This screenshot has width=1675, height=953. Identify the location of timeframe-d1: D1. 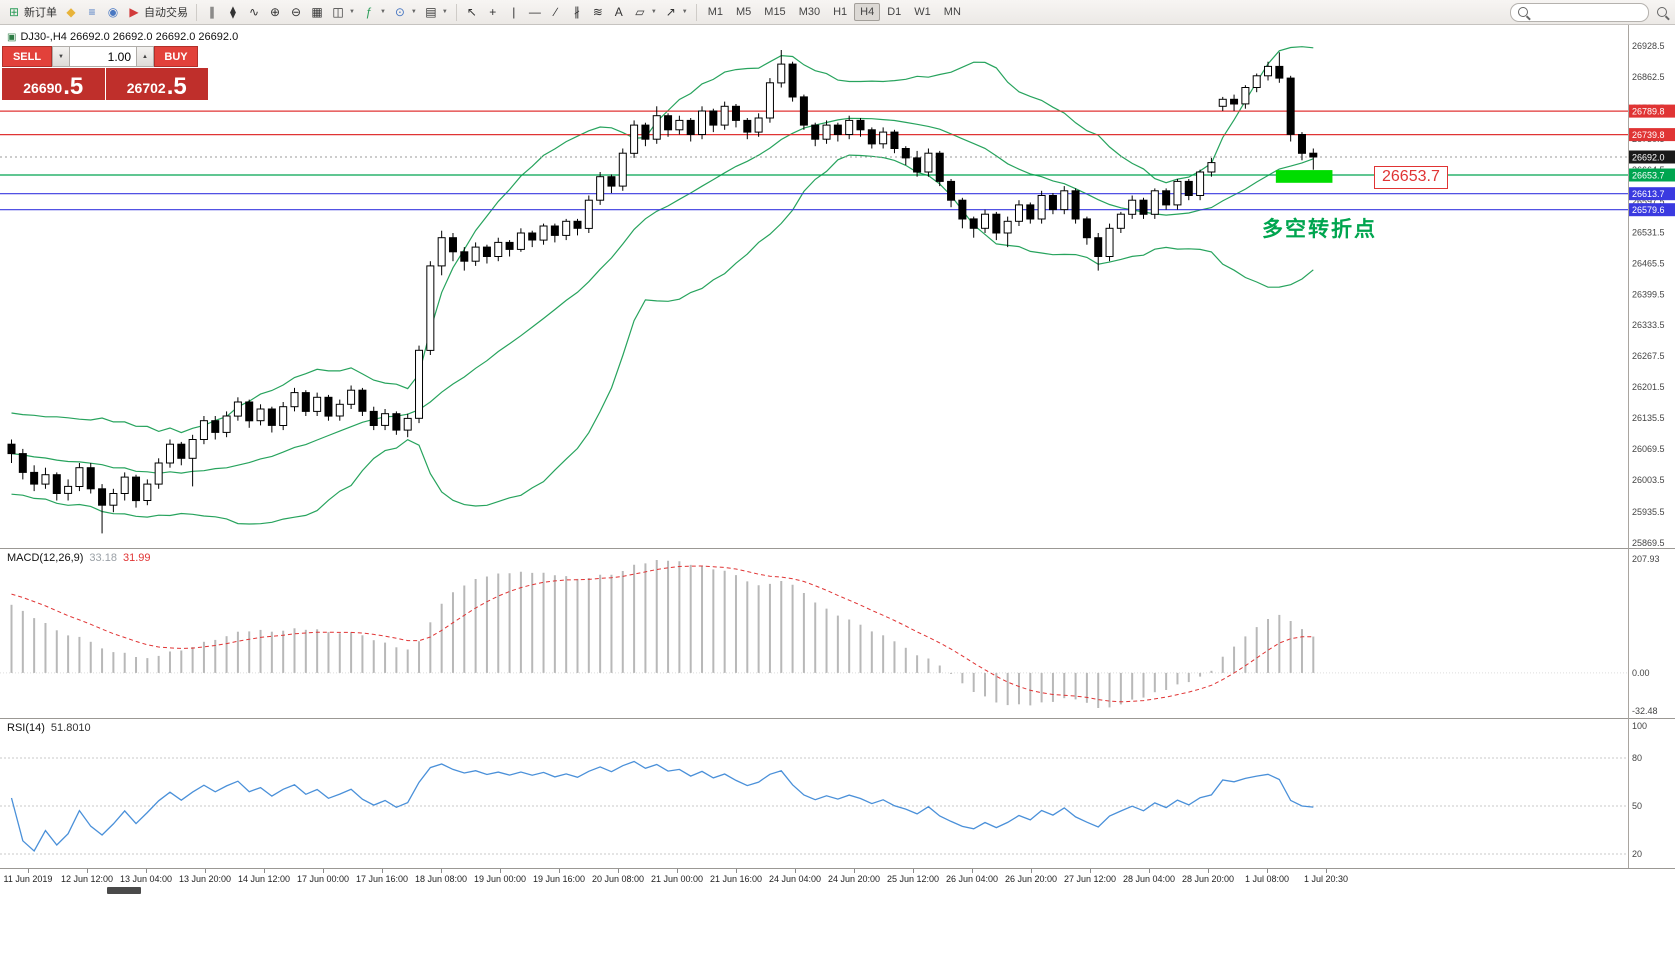
(894, 12).